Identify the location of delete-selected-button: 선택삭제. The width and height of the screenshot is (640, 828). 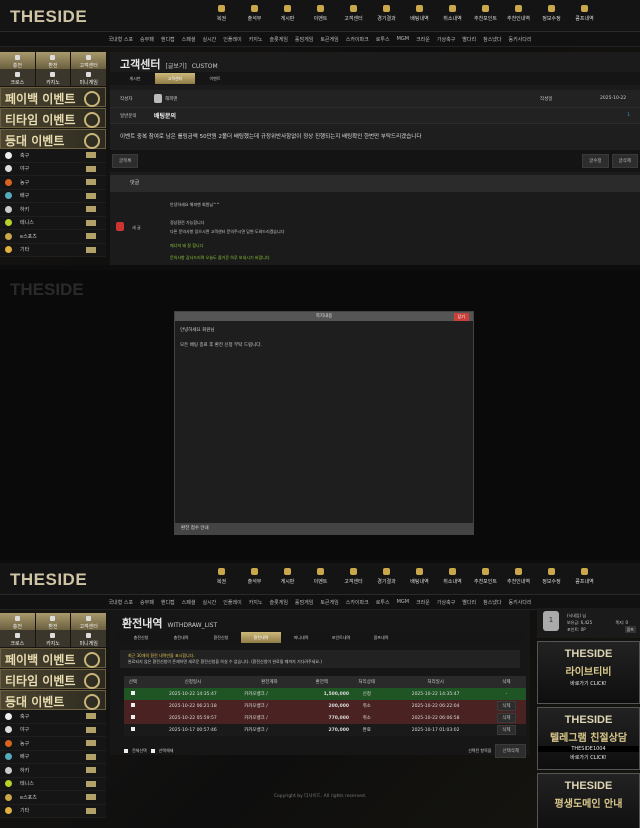
(510, 751).